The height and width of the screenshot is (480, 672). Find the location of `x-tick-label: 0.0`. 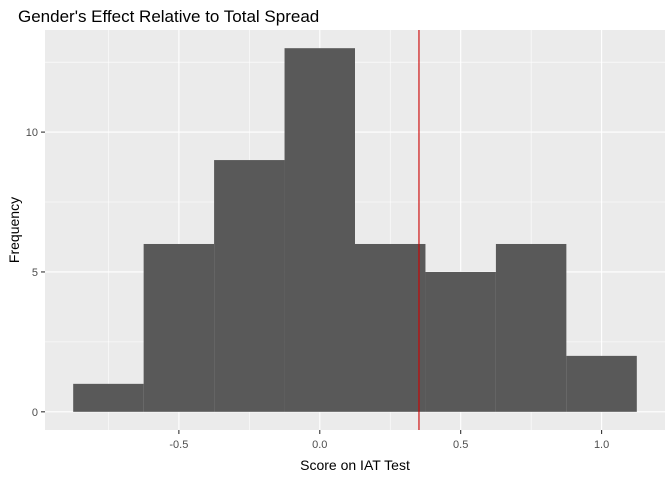

x-tick-label: 0.0 is located at coordinates (319, 445).